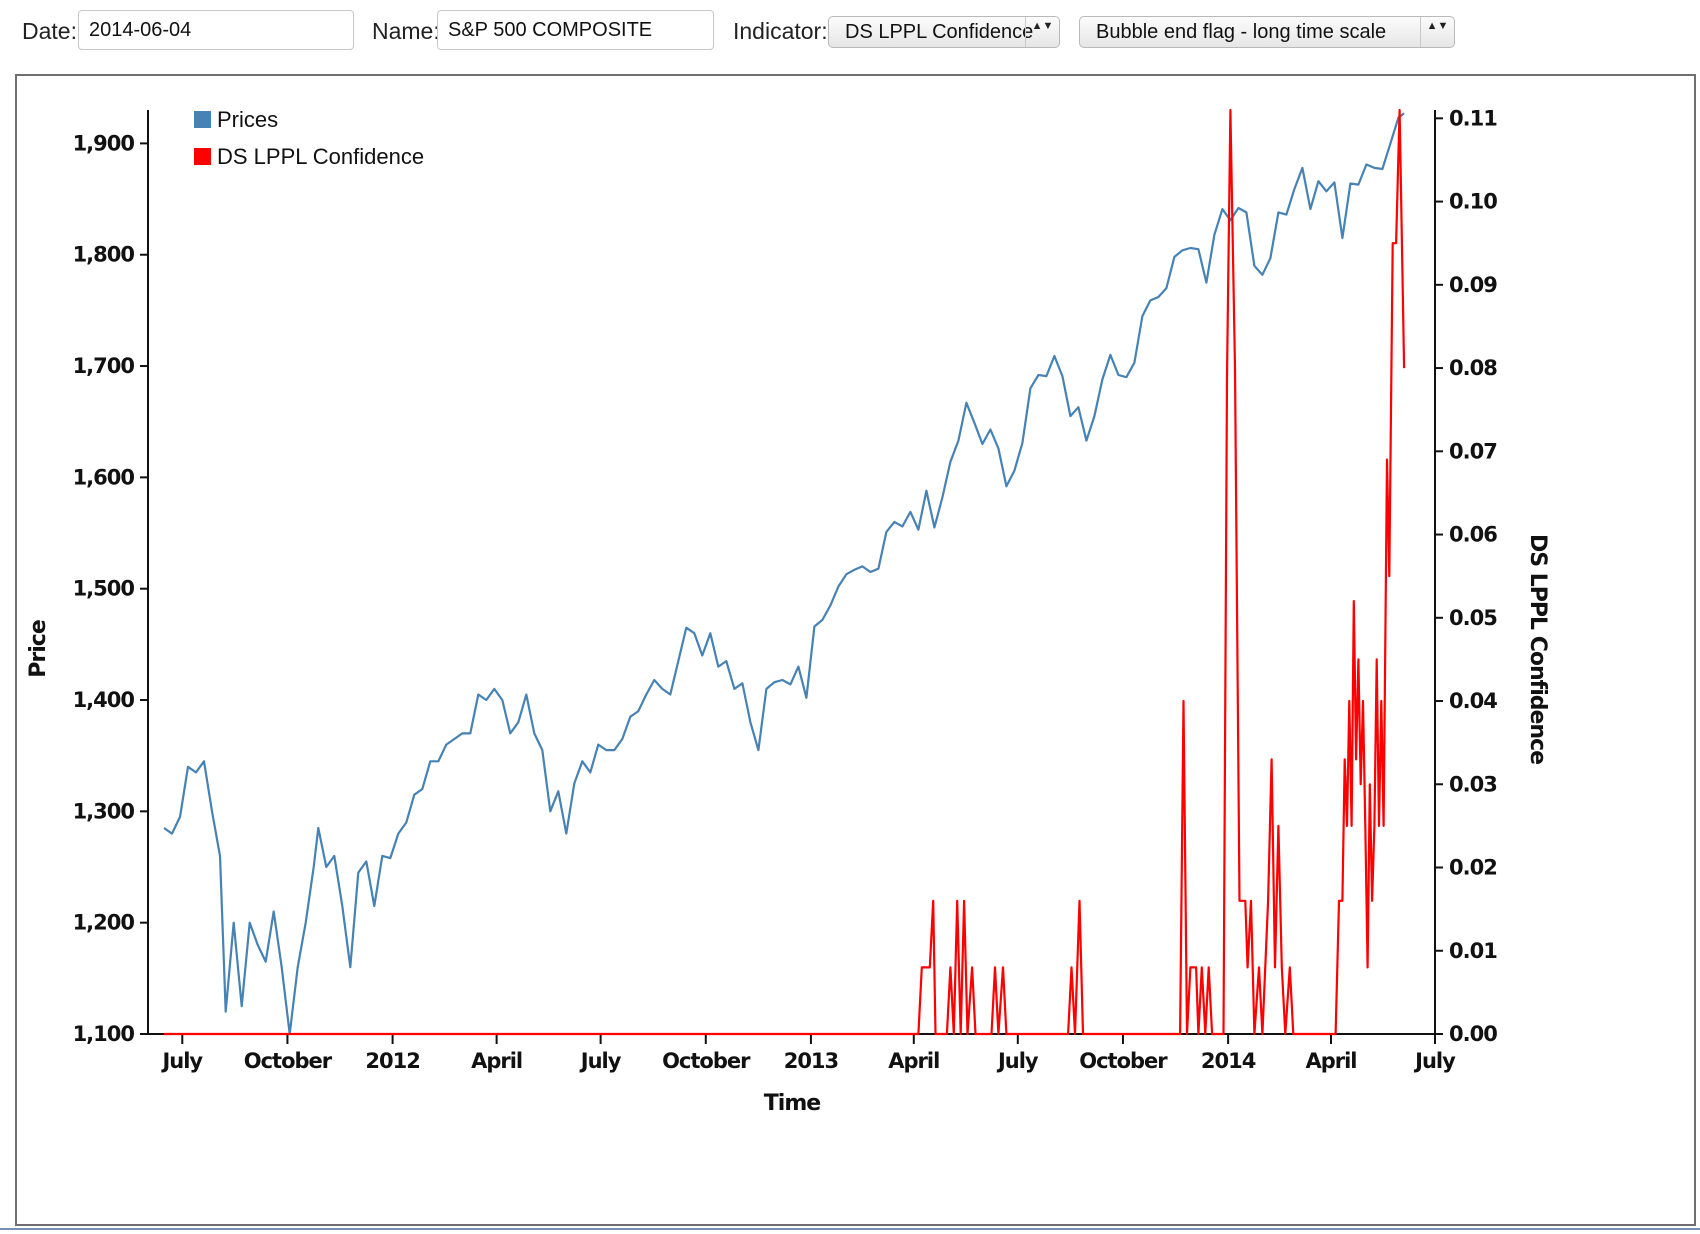 This screenshot has height=1234, width=1700. Describe the element at coordinates (309, 138) in the screenshot. I see `legend: Prices DS LPPL Confidence` at that location.